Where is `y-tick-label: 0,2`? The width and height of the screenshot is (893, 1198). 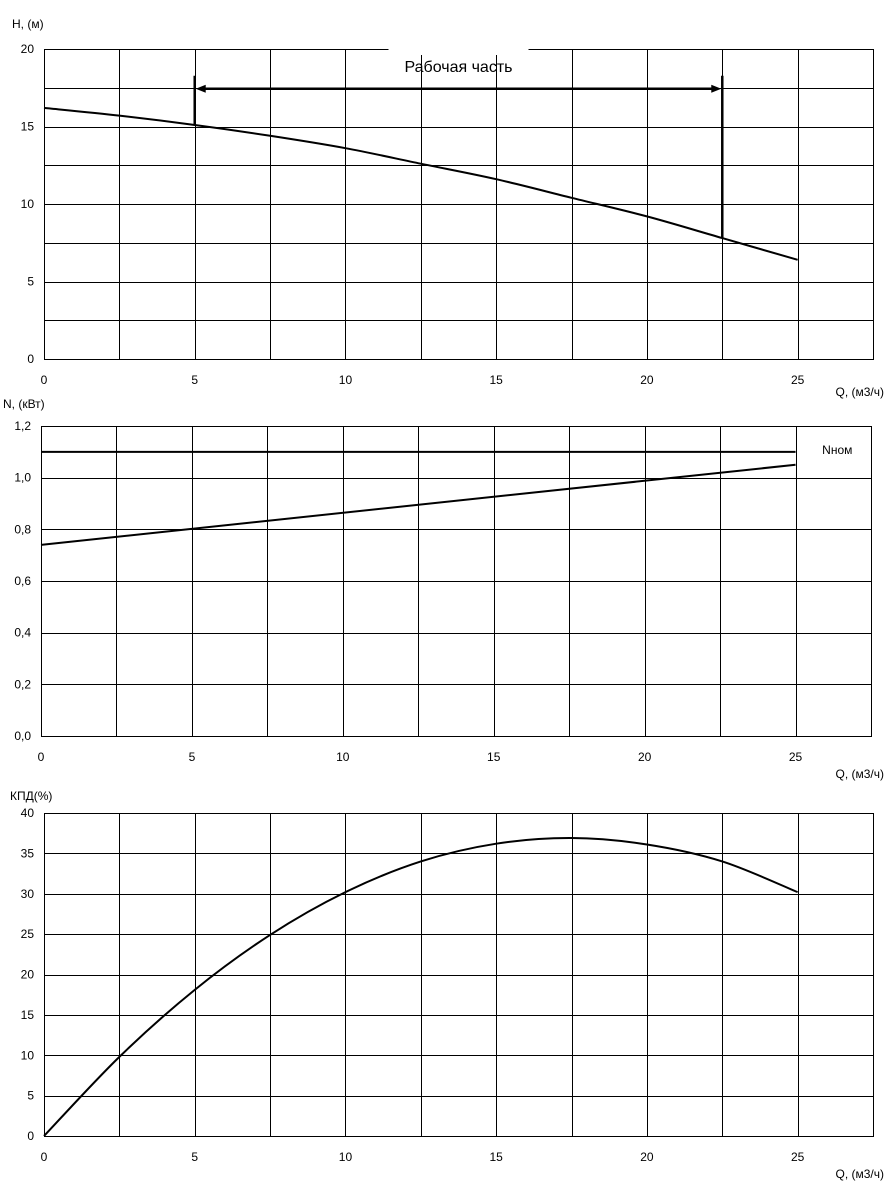
y-tick-label: 0,2 is located at coordinates (22, 684).